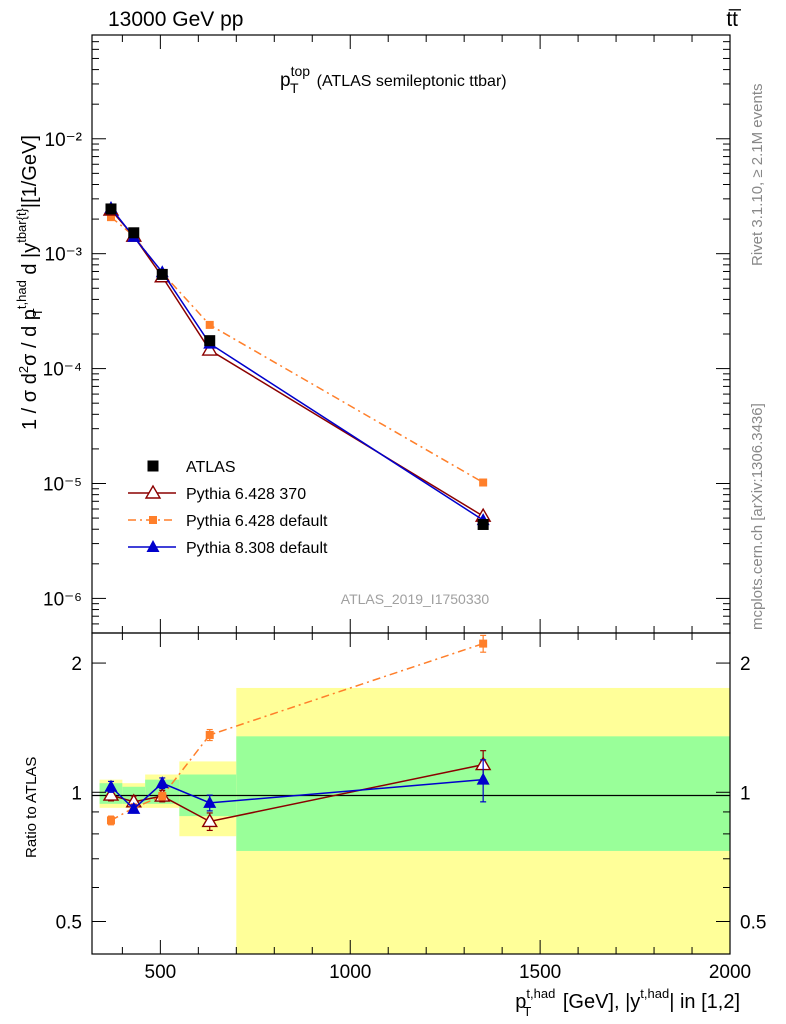  What do you see at coordinates (62, 599) in the screenshot?
I see `y-tick-label: 10⁻⁶` at bounding box center [62, 599].